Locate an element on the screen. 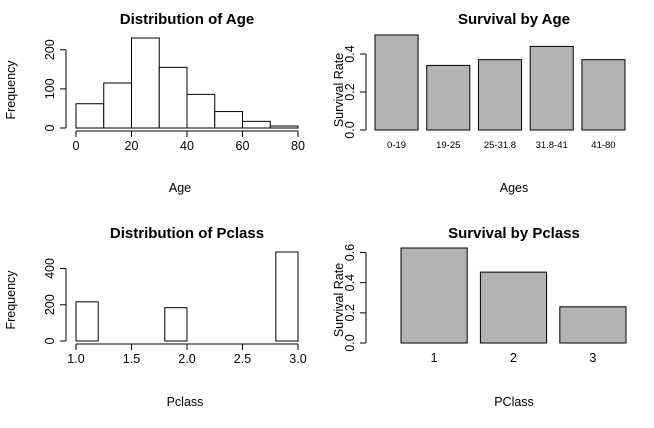 This screenshot has height=428, width=654. x-tick-label: 60 is located at coordinates (243, 146).